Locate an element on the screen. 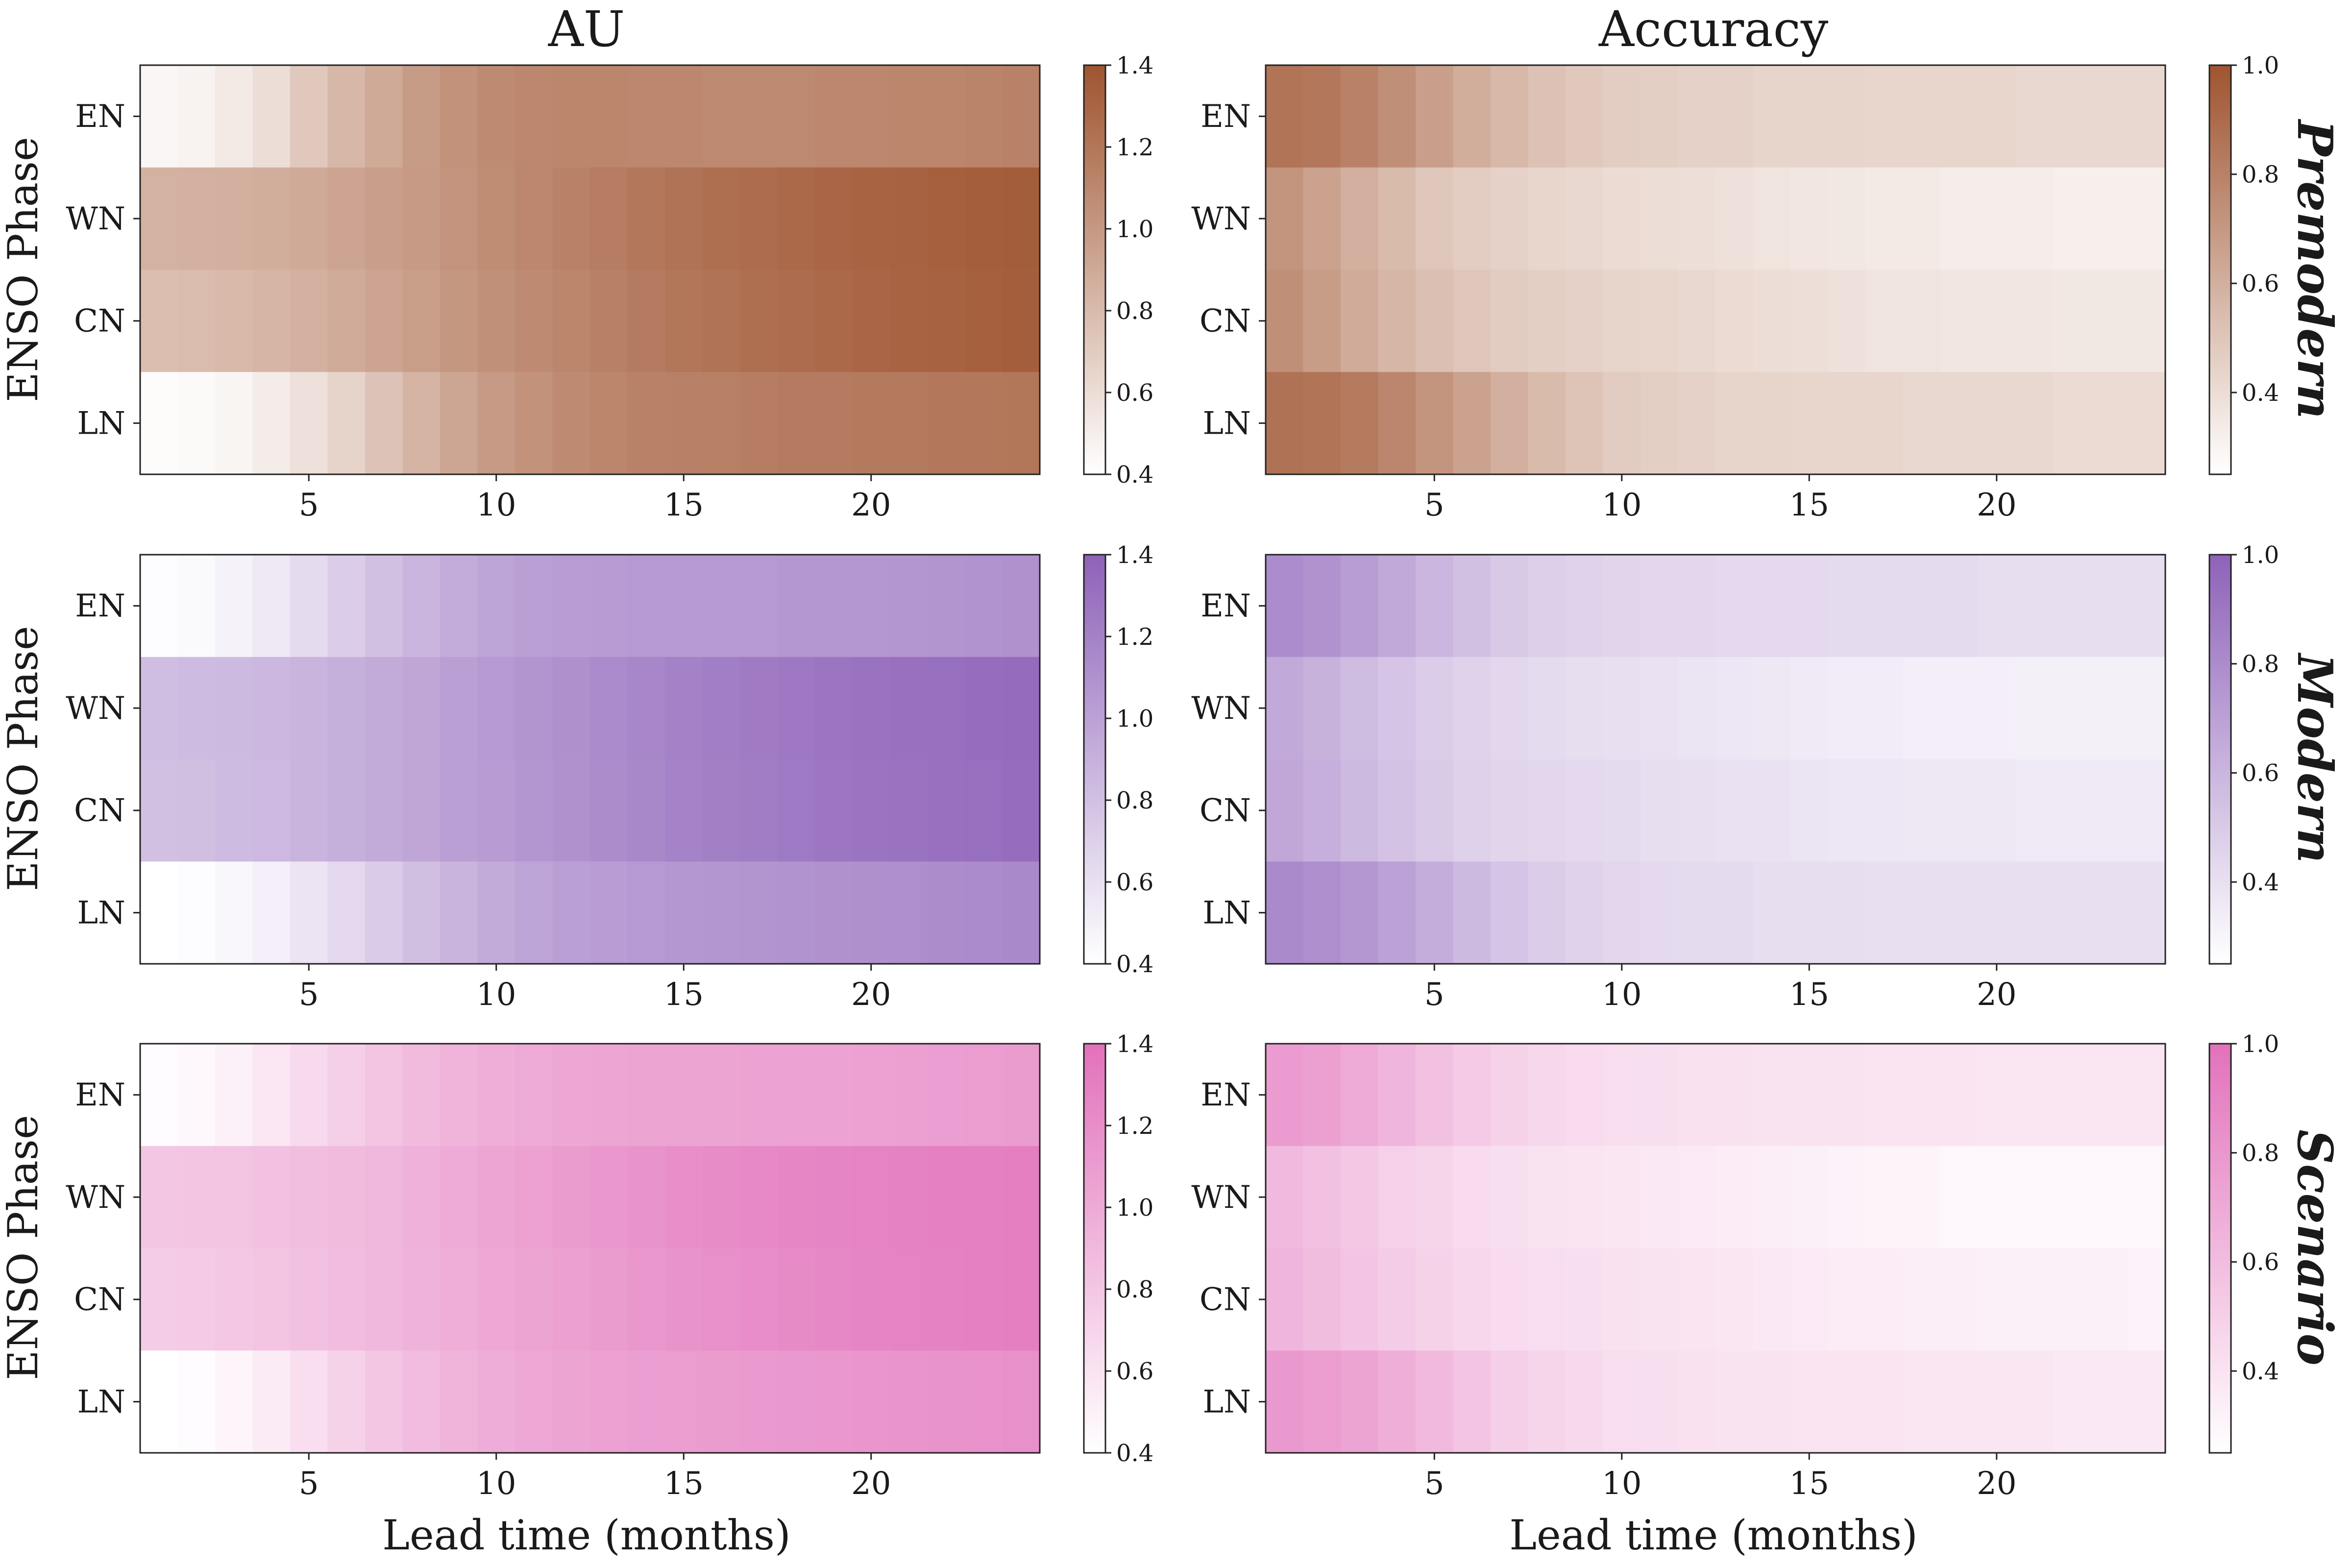 This screenshot has width=2352, height=1568. axes-frame is located at coordinates (1715, 759).